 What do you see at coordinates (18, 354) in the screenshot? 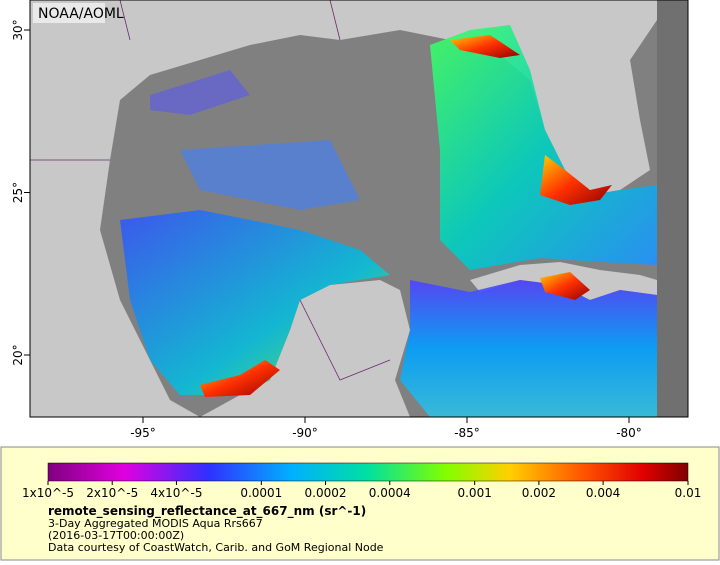
I see `y-tick-label: 20°` at bounding box center [18, 354].